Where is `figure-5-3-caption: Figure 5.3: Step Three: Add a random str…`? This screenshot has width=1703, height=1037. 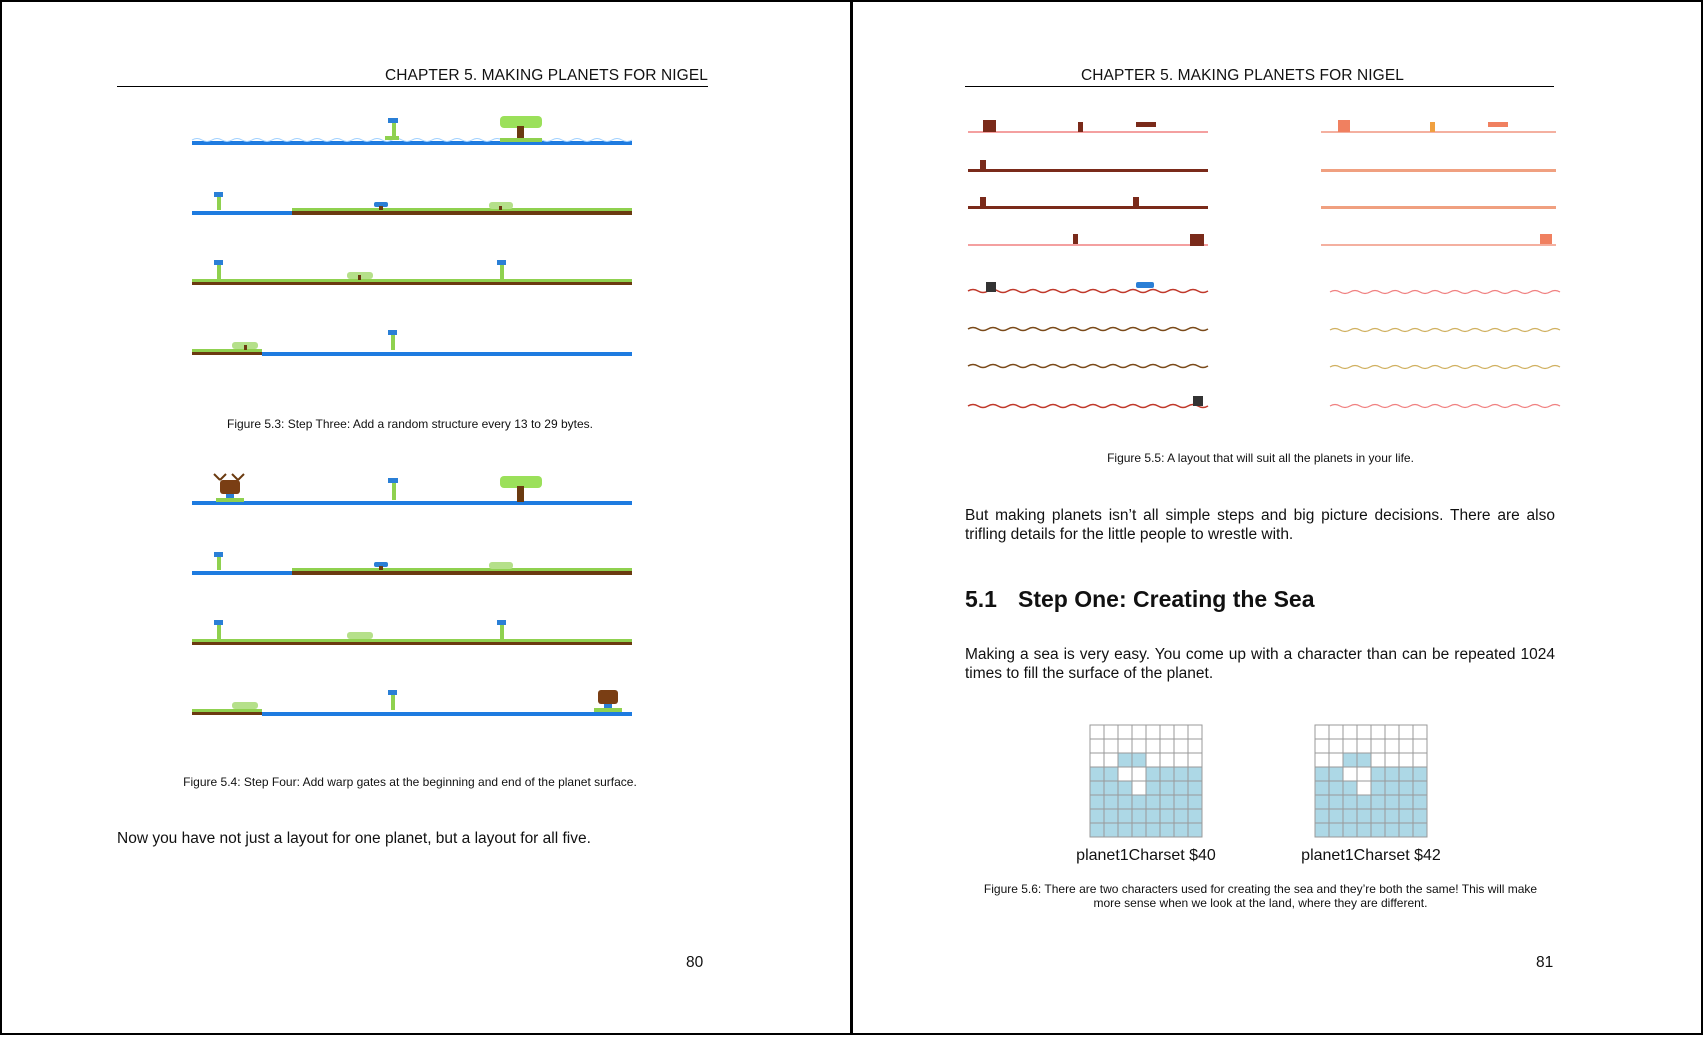 figure-5-3-caption: Figure 5.3: Step Three: Add a random str… is located at coordinates (410, 424).